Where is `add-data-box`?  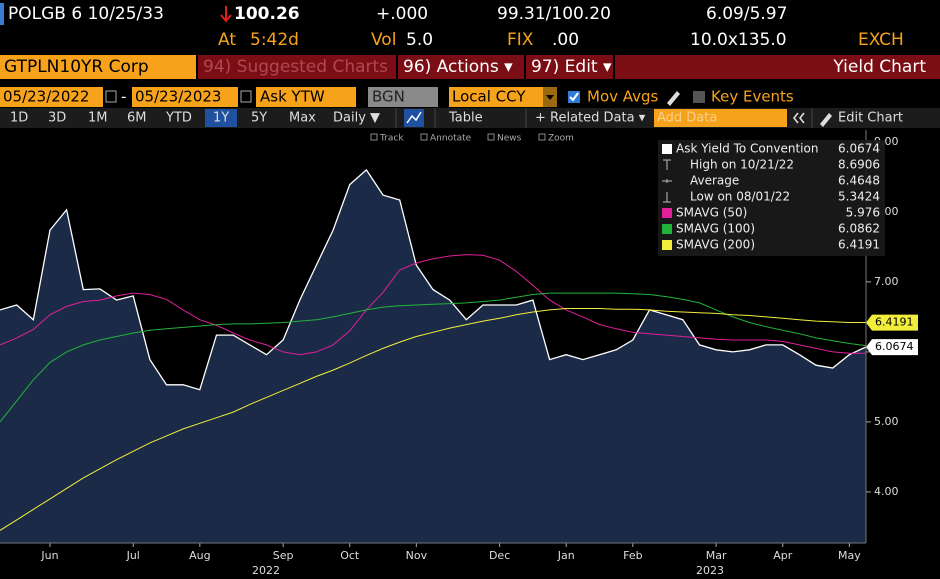 add-data-box is located at coordinates (720, 118).